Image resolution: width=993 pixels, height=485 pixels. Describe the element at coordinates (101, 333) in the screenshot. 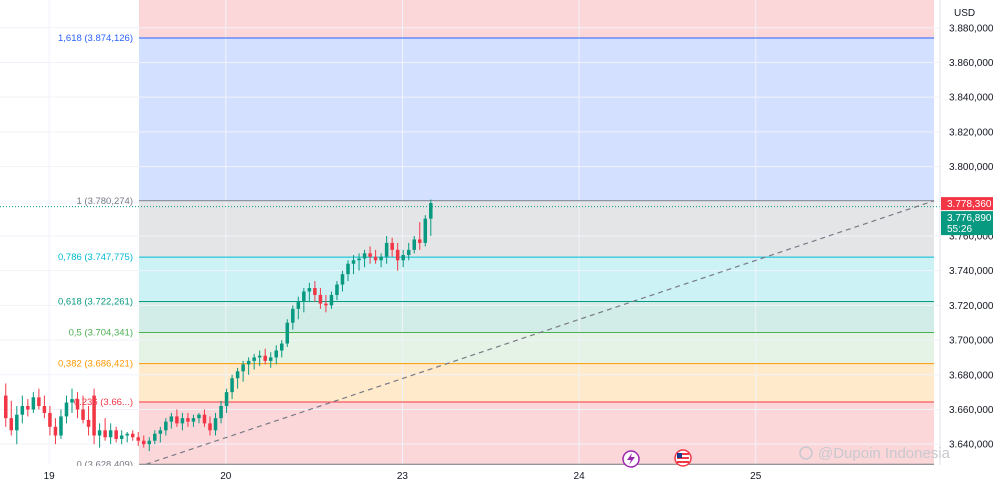

I see `fib-level-label: 0,5 (3.704,341)` at that location.